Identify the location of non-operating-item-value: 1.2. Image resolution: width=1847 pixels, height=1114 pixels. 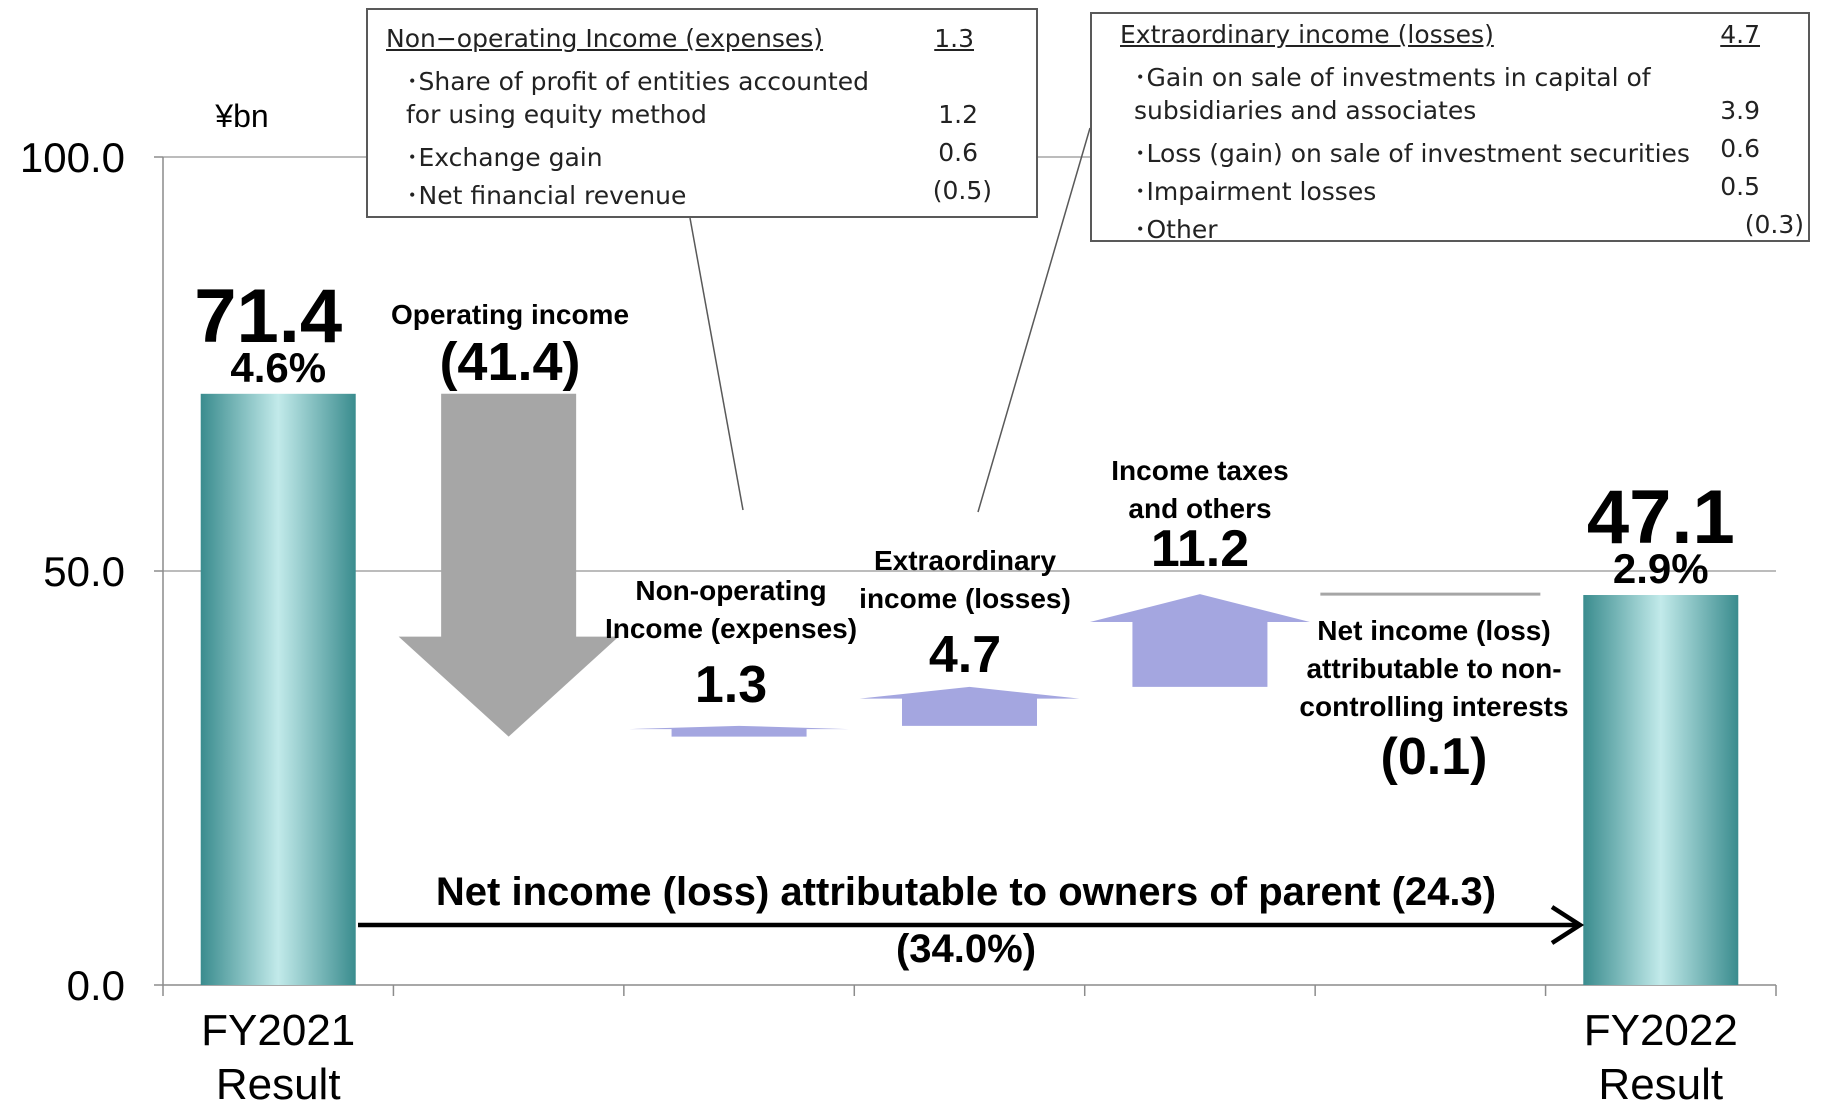
(958, 114).